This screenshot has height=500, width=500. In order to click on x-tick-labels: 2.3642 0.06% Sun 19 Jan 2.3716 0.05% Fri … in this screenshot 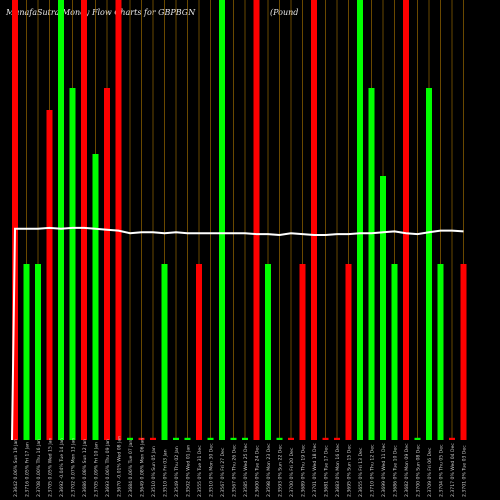, I will do `click(240, 466)`.